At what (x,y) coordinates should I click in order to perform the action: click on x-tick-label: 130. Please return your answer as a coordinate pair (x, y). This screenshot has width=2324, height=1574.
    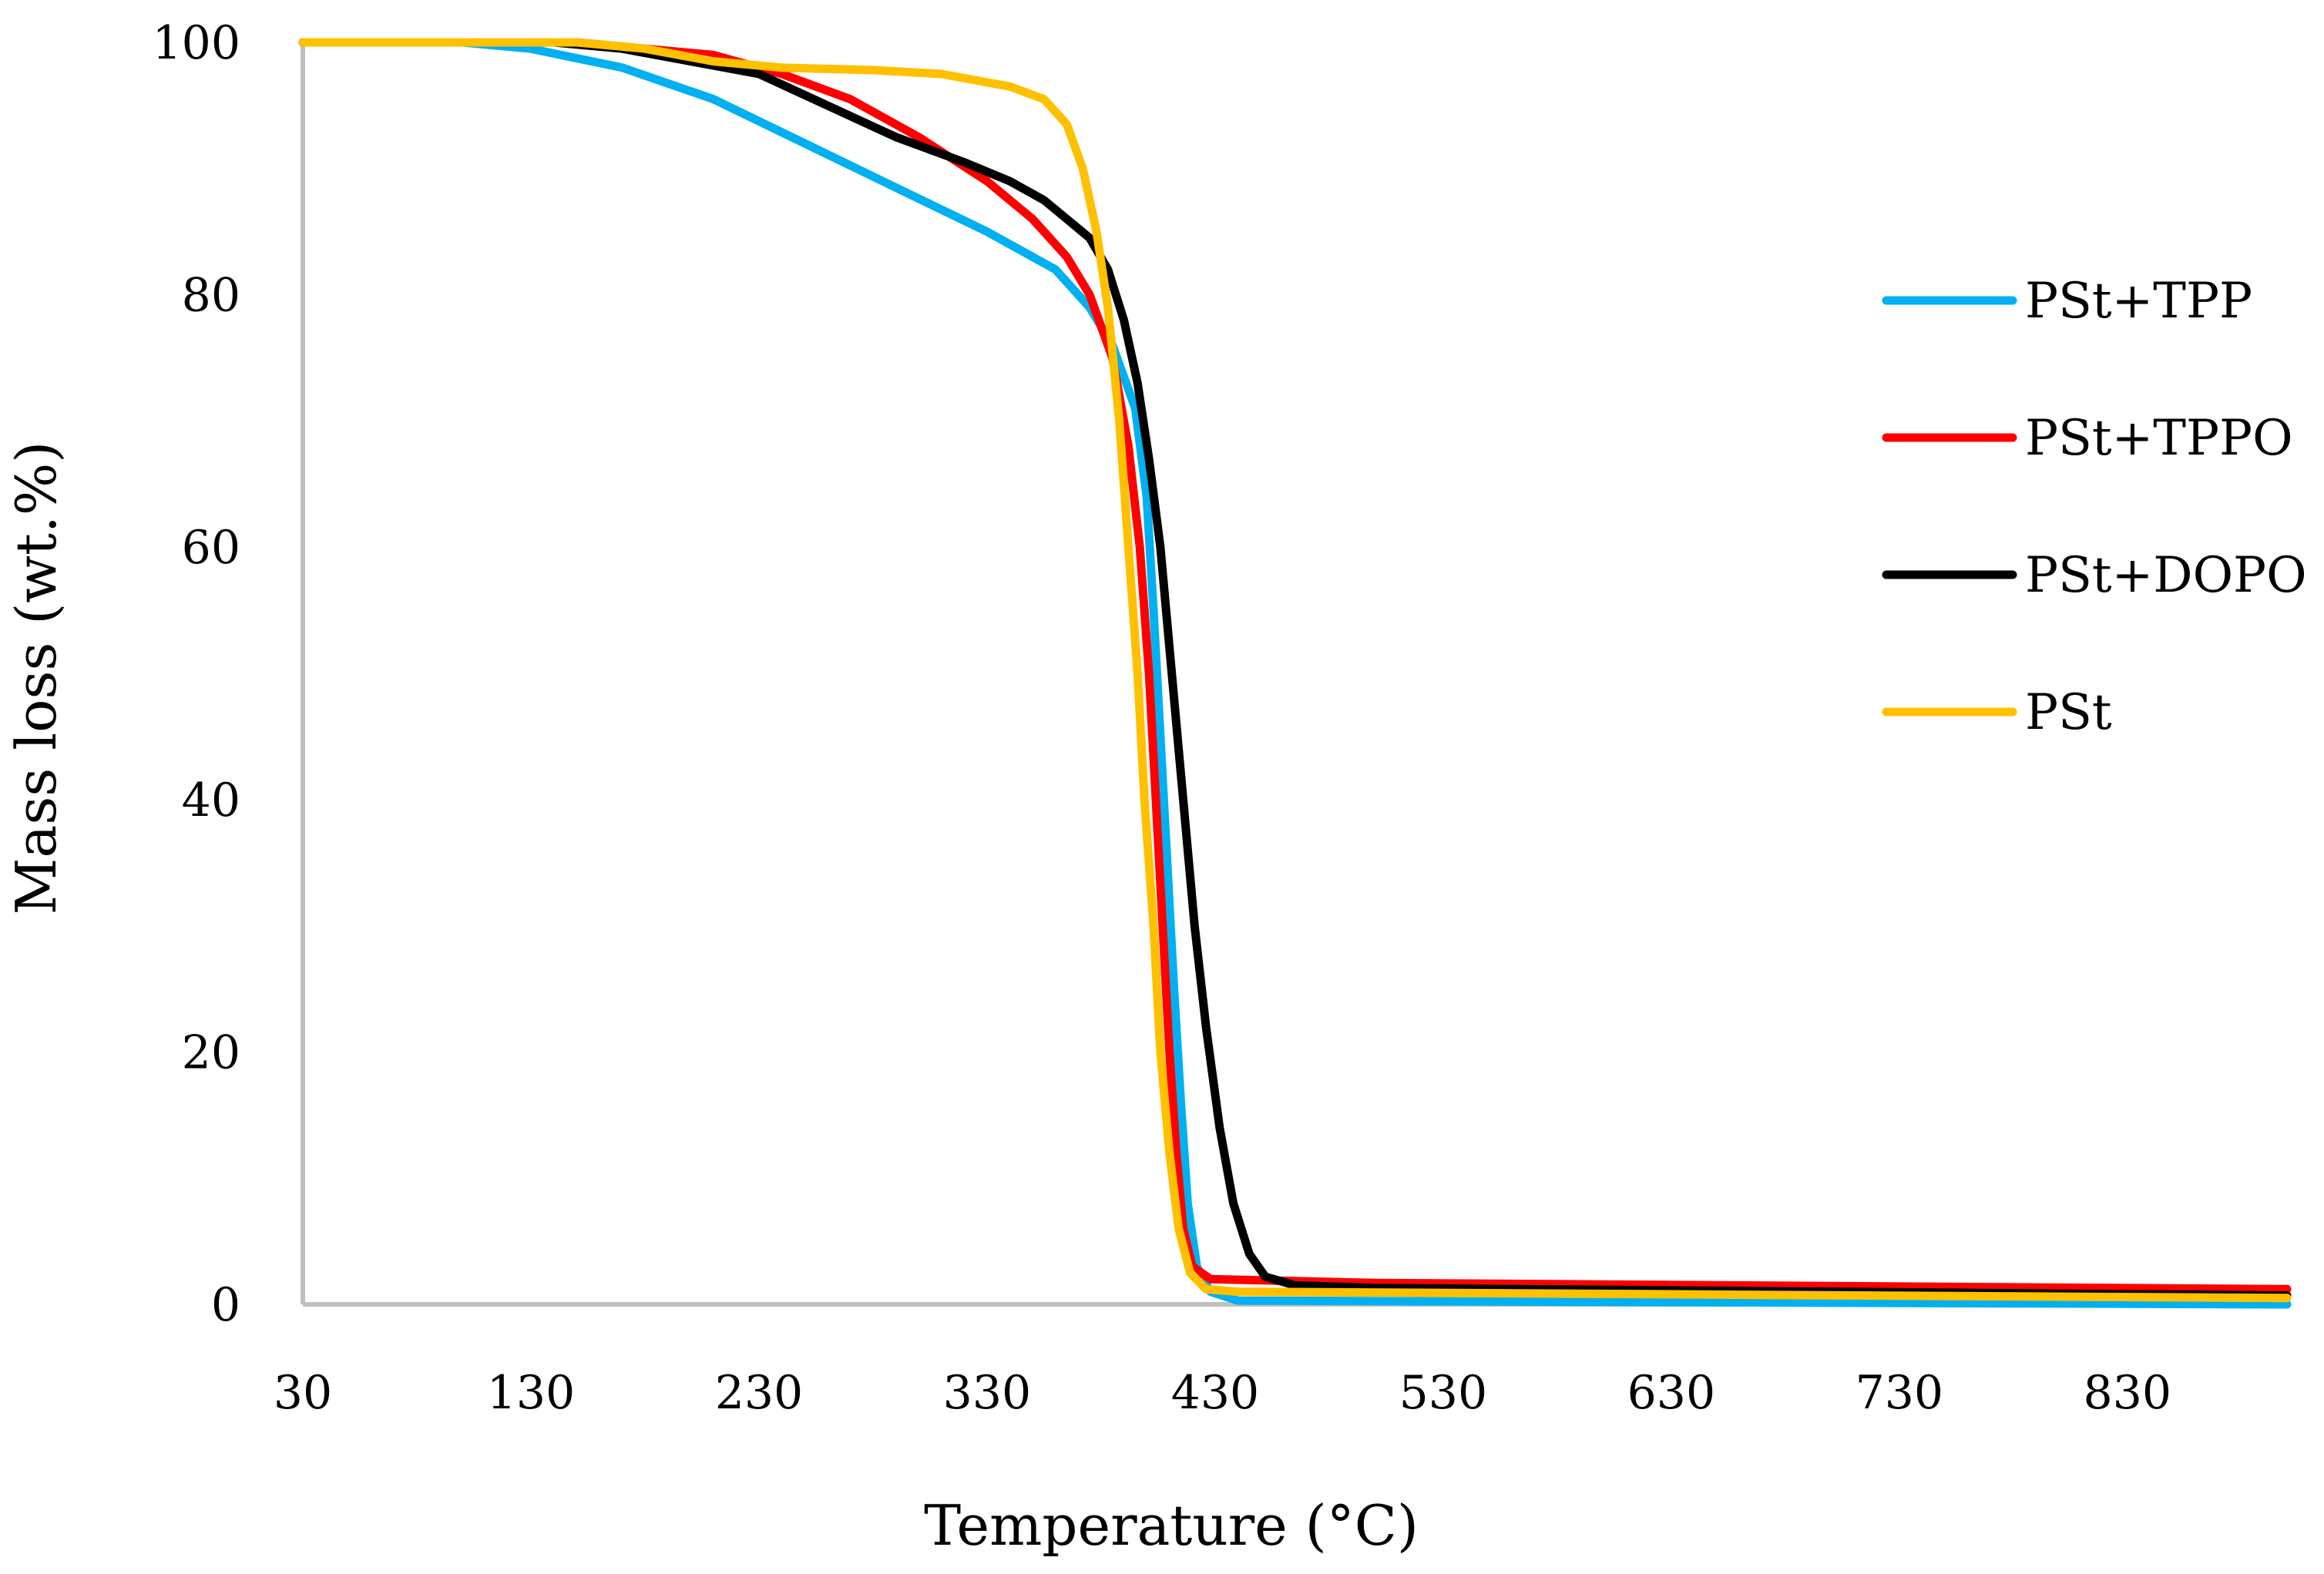
    Looking at the image, I should click on (531, 1393).